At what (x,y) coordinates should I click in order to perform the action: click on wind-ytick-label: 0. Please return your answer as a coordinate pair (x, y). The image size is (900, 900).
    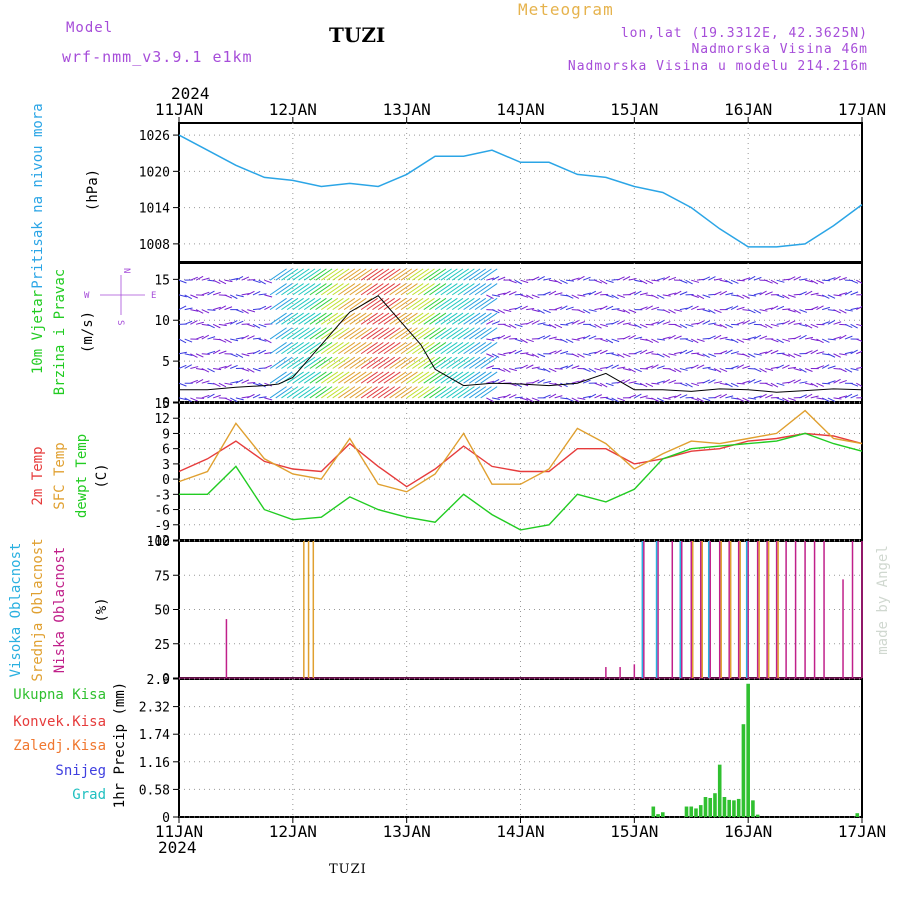
    Looking at the image, I should click on (166, 403).